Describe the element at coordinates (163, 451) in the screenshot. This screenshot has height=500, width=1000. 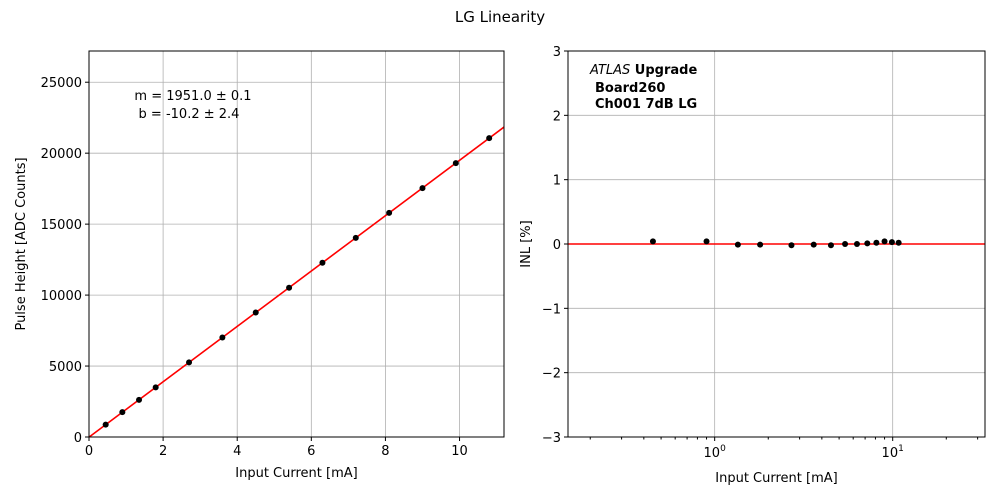
I see `left-x-tick-label: 2` at that location.